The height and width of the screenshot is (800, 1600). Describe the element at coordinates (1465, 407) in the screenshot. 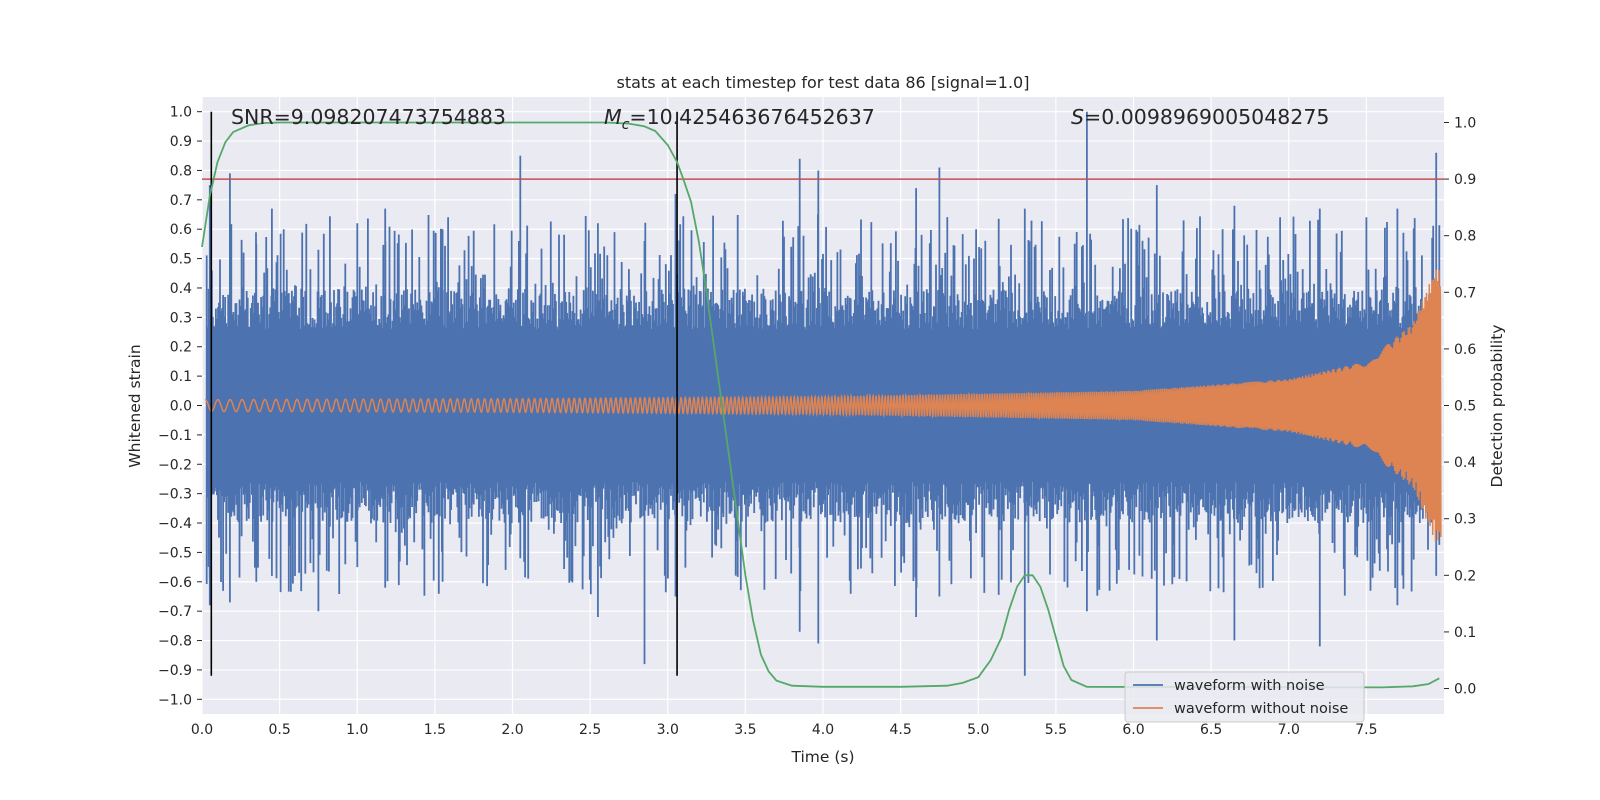

I see `y-tick-label-right-5: 0.5` at that location.